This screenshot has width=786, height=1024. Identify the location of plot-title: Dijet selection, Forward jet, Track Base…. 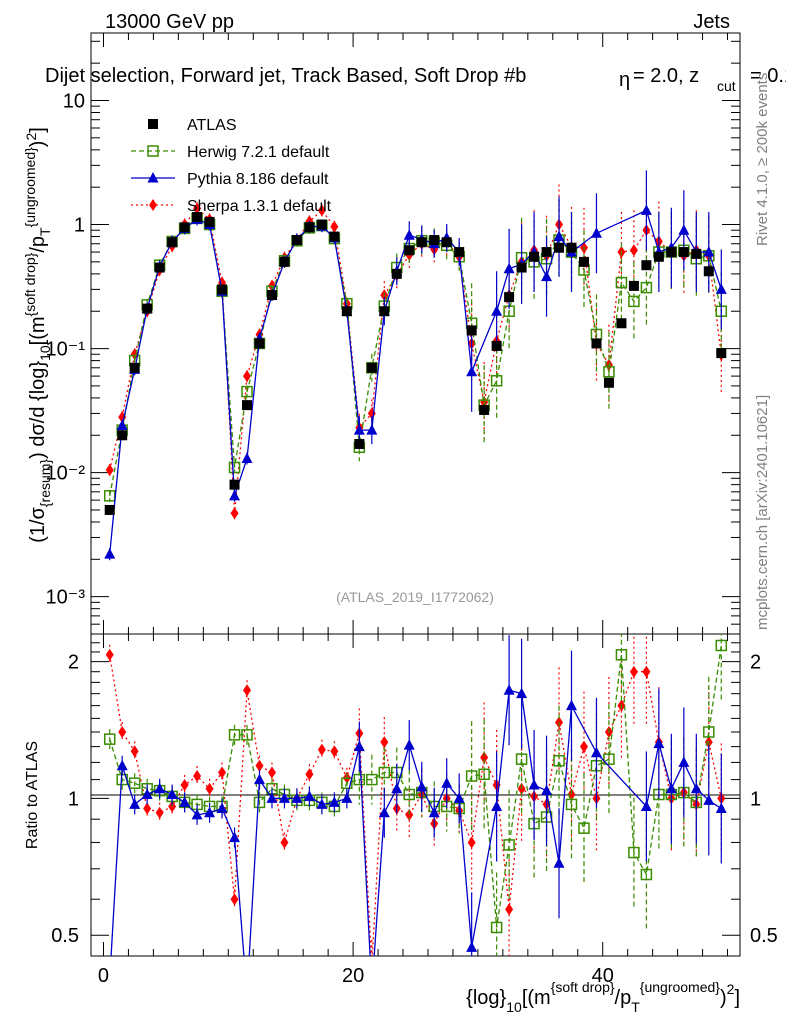
(415, 79).